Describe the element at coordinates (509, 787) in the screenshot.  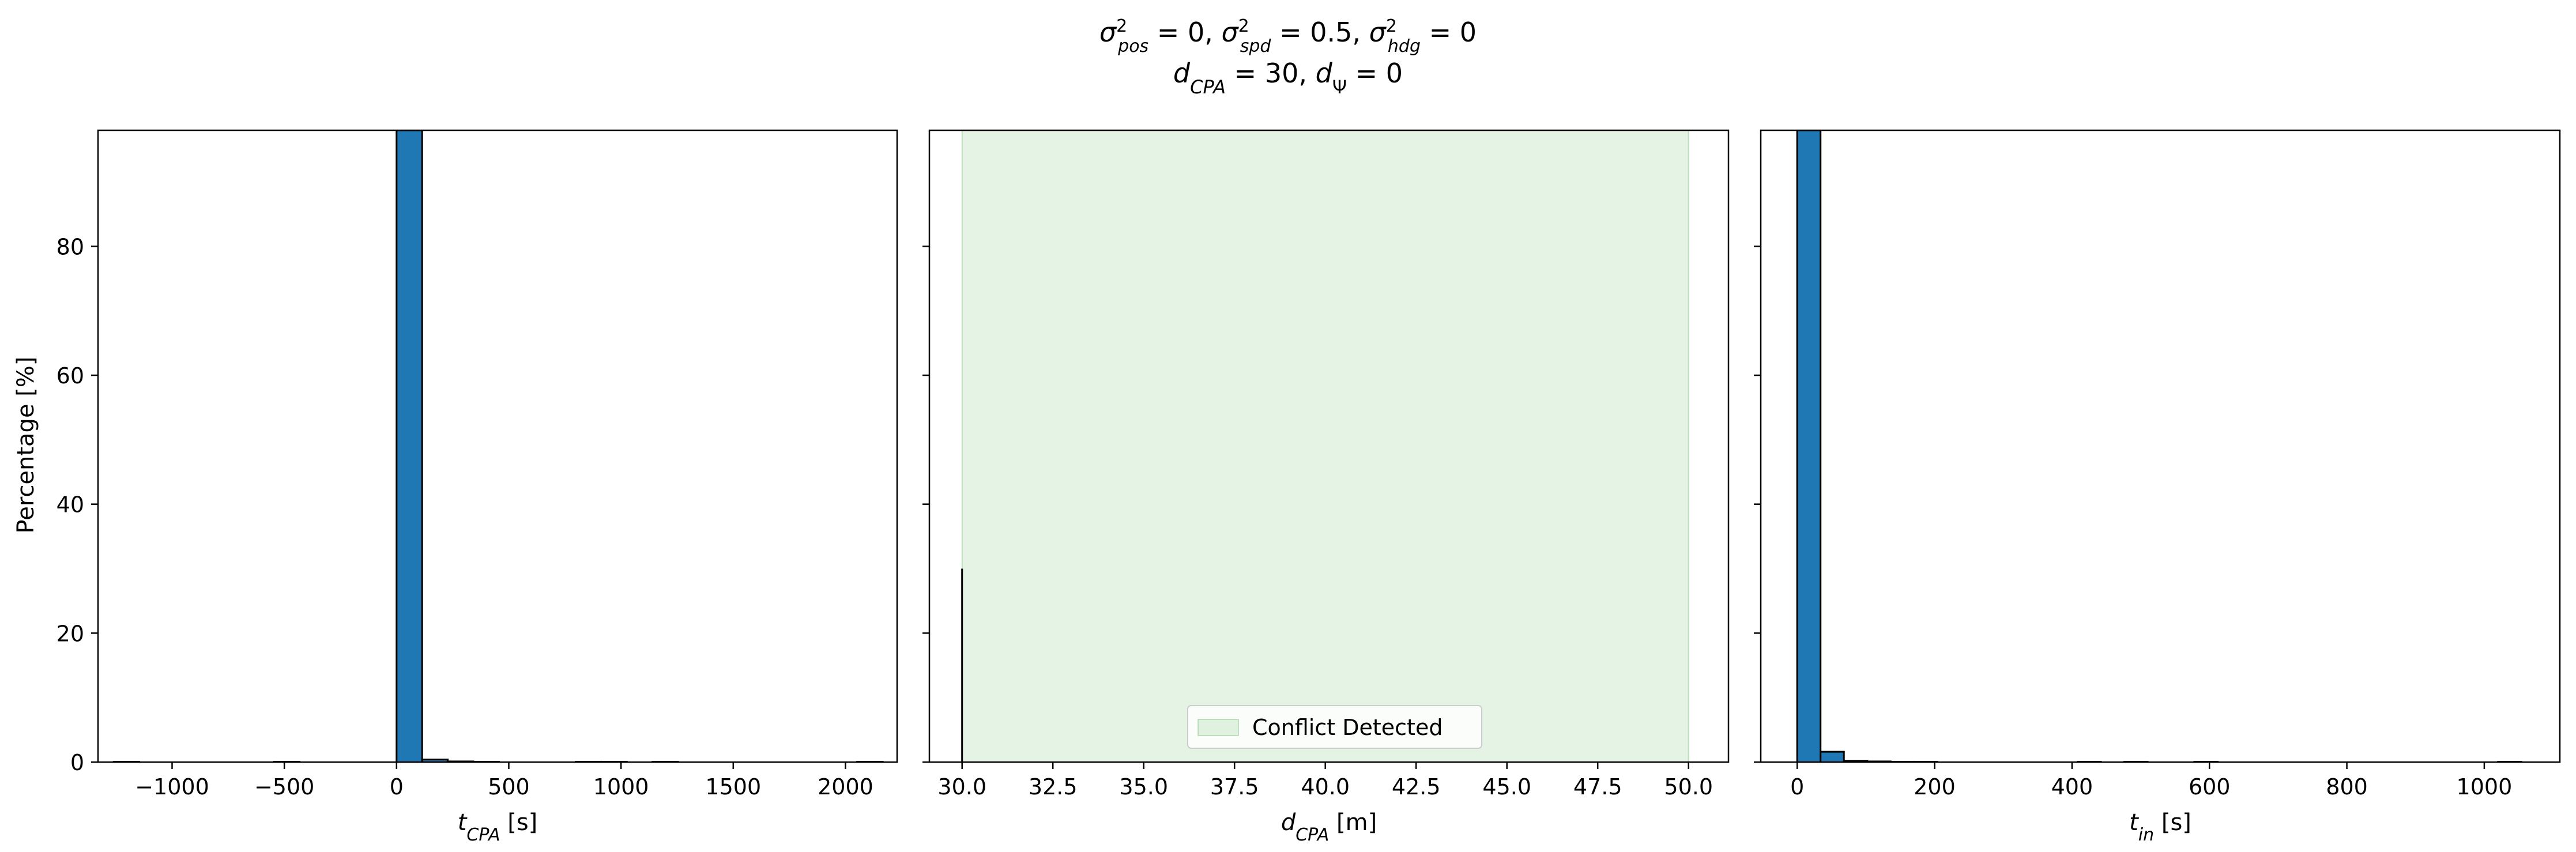
I see `x-tick-label: 500` at that location.